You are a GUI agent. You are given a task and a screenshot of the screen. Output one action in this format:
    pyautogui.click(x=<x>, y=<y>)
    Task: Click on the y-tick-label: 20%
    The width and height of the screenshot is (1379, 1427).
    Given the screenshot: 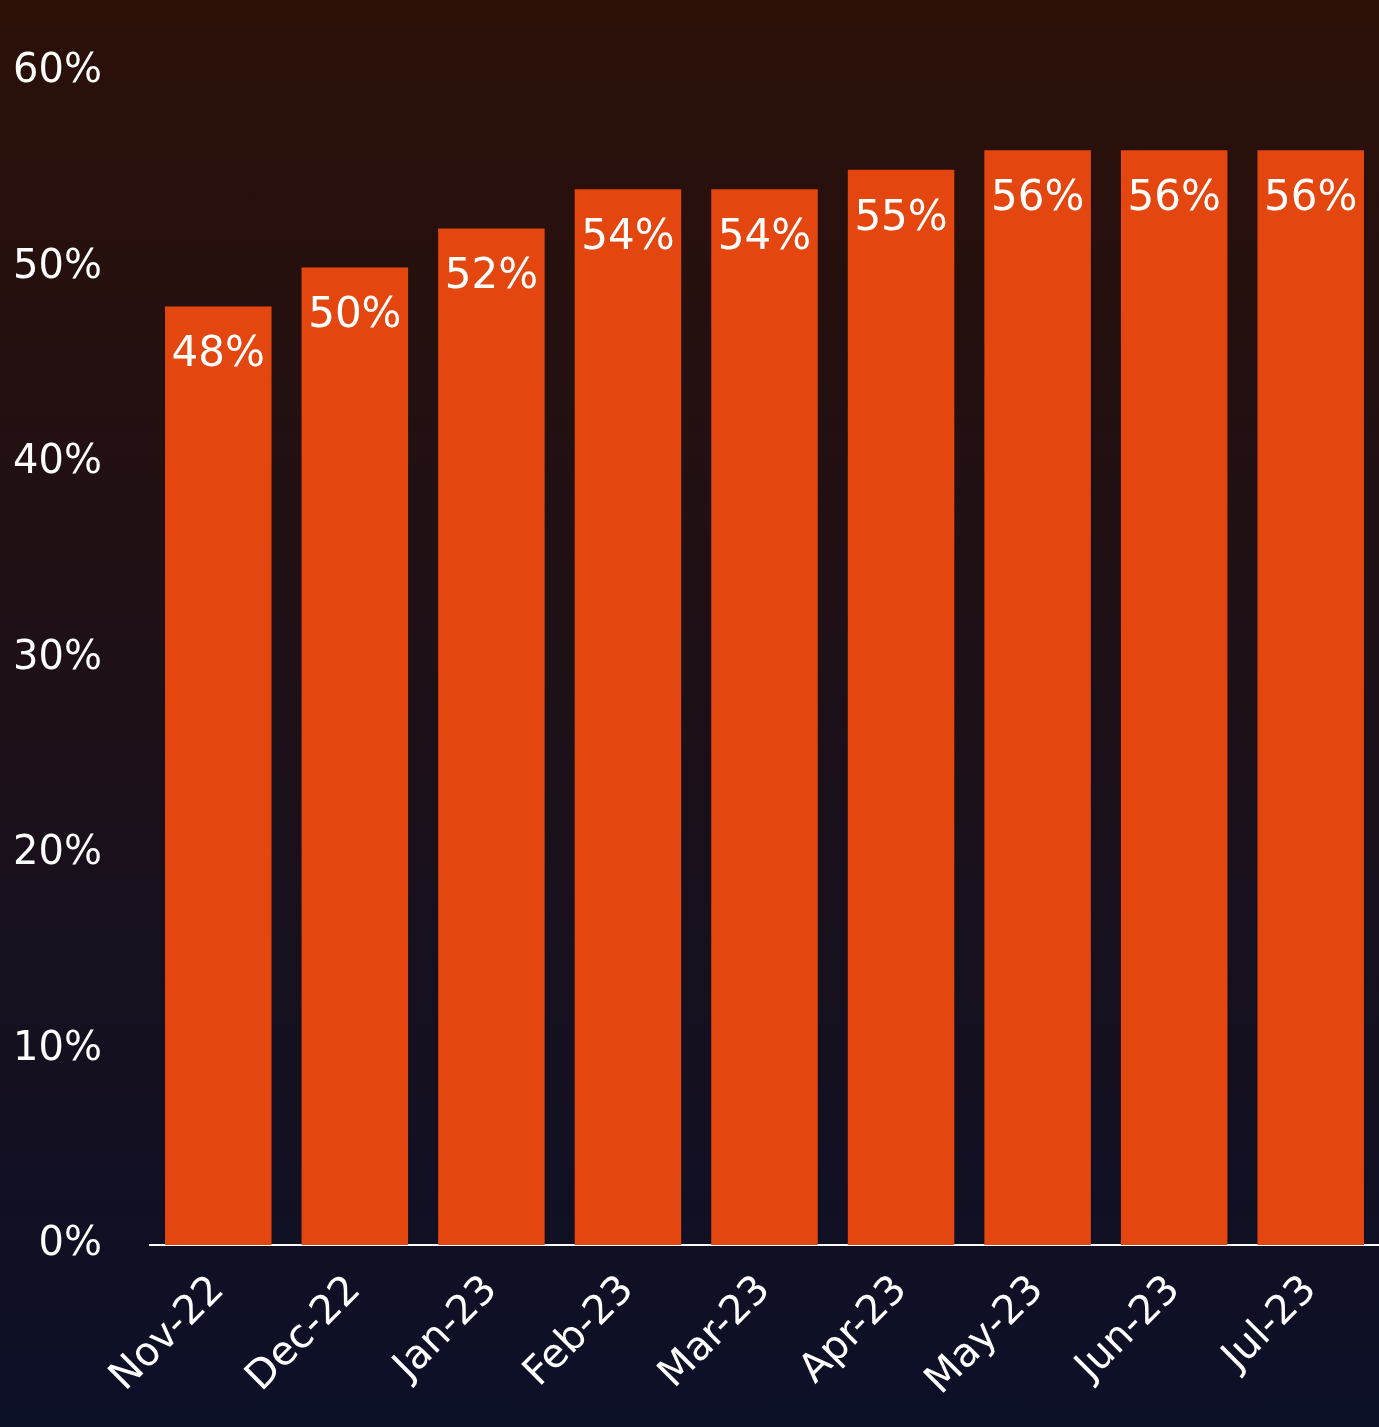 What is the action you would take?
    pyautogui.click(x=57, y=850)
    